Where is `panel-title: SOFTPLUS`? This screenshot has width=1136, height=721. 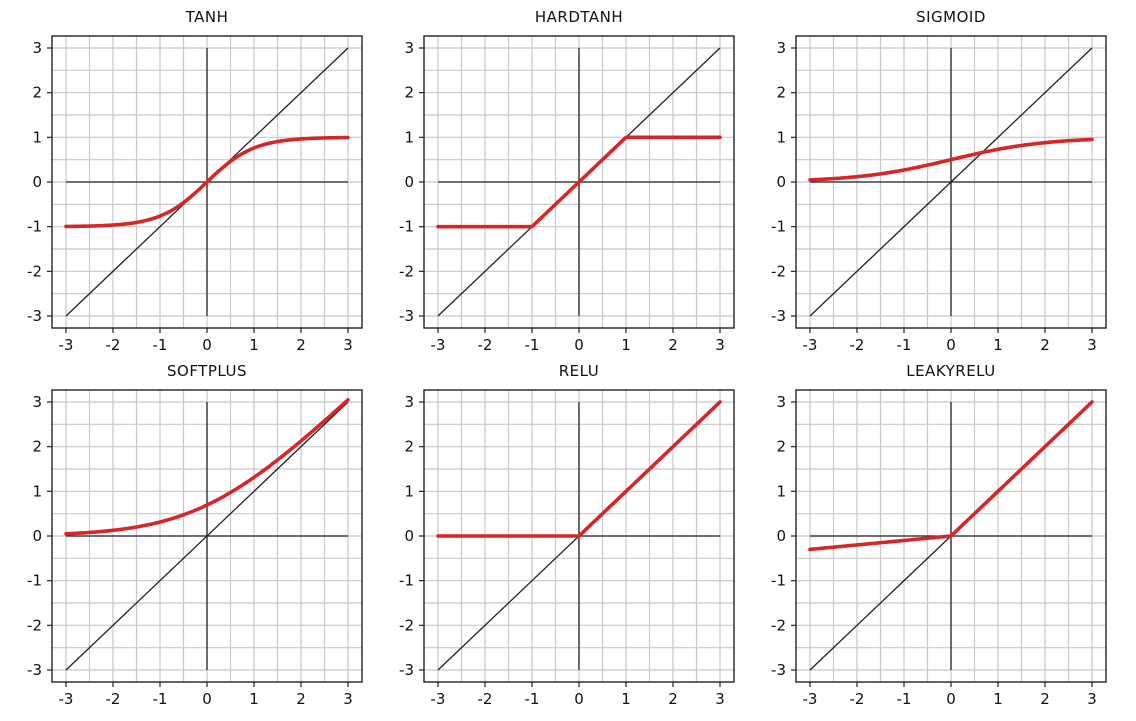
panel-title: SOFTPLUS is located at coordinates (207, 371).